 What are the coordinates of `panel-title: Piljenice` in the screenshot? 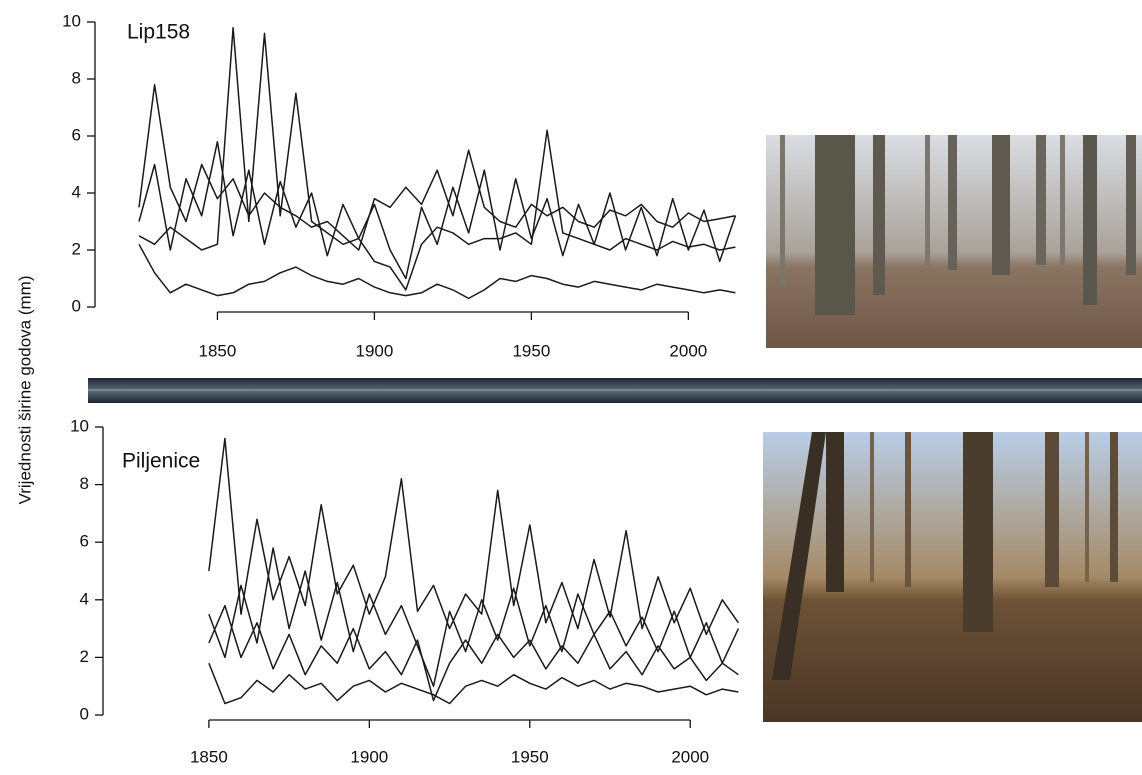 It's located at (161, 461).